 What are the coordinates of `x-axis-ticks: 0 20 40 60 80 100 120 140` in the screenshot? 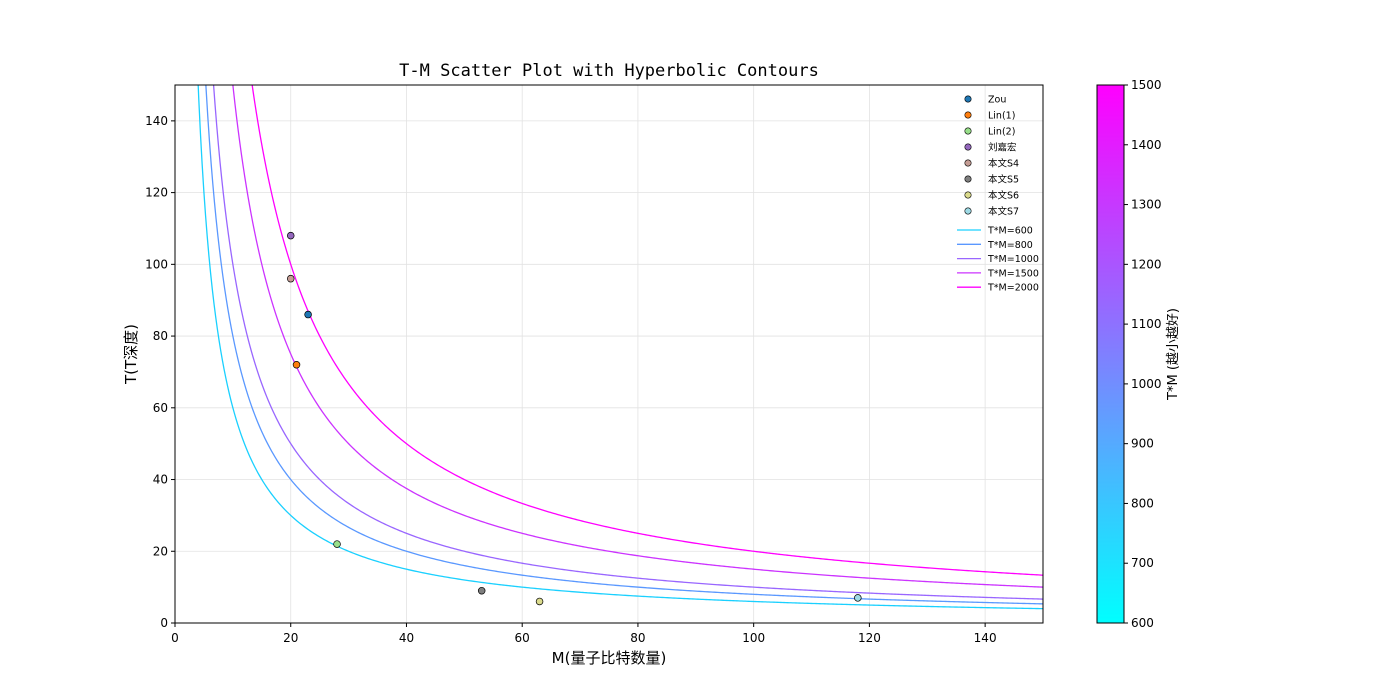 It's located at (584, 634).